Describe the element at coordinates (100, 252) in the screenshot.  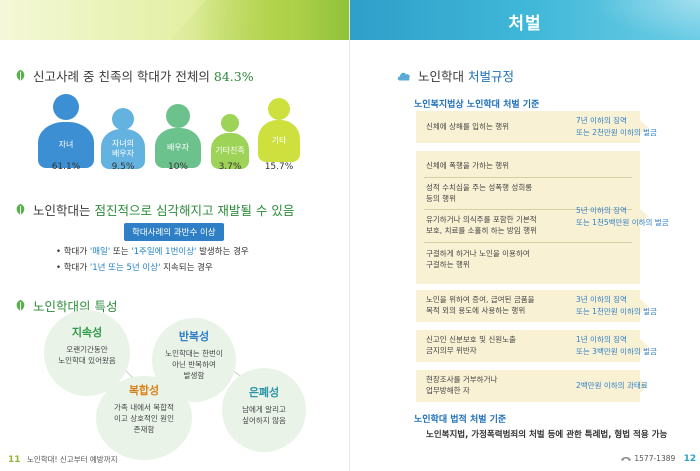
I see `bullet-highlight: '매일'` at that location.